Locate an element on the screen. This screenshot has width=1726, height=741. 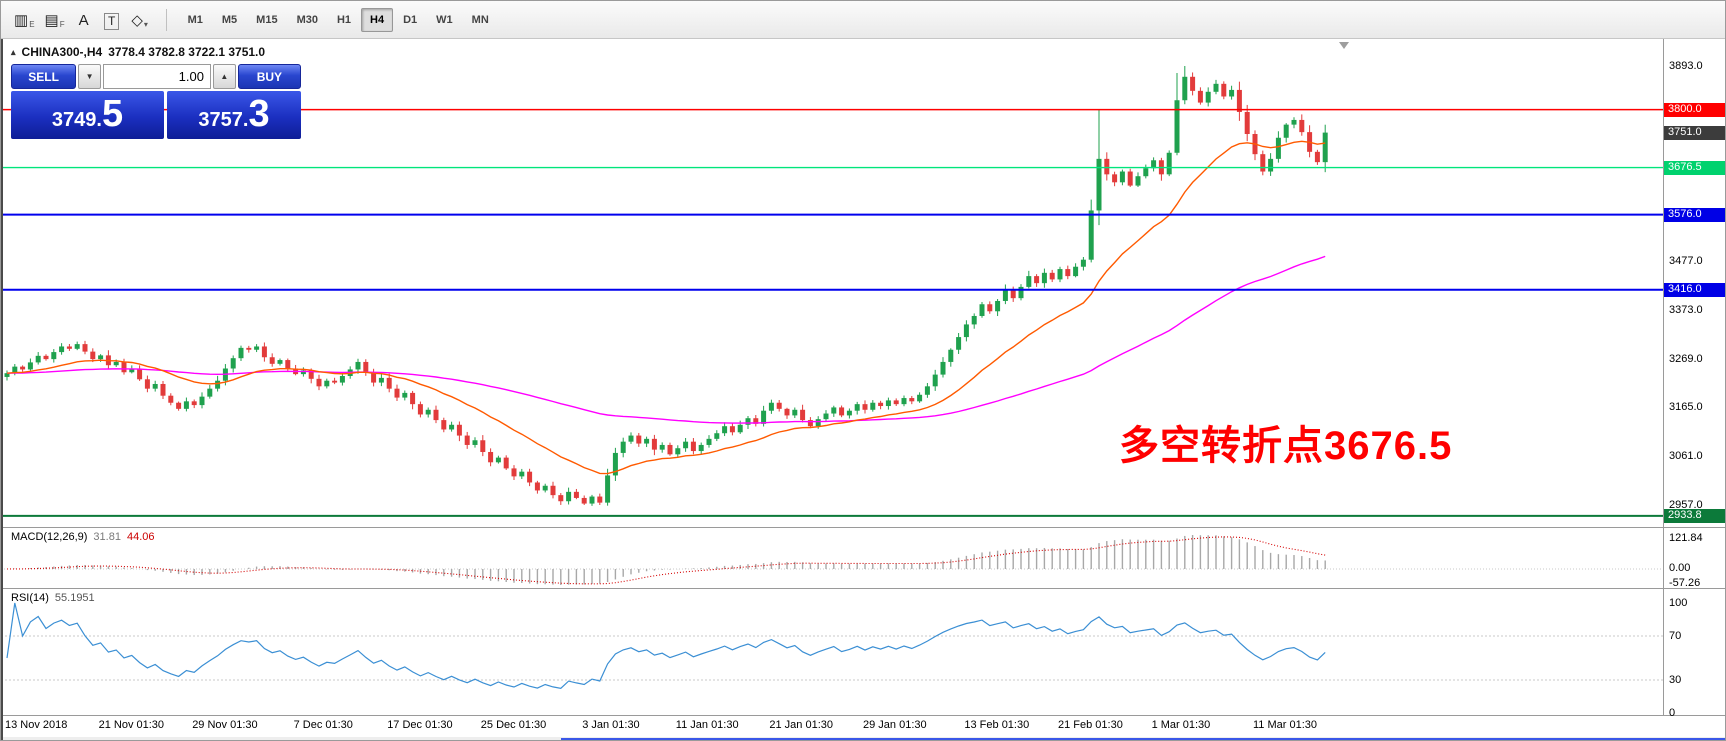
drawing-tools-icon-sub: ▾ is located at coordinates (145, 24).